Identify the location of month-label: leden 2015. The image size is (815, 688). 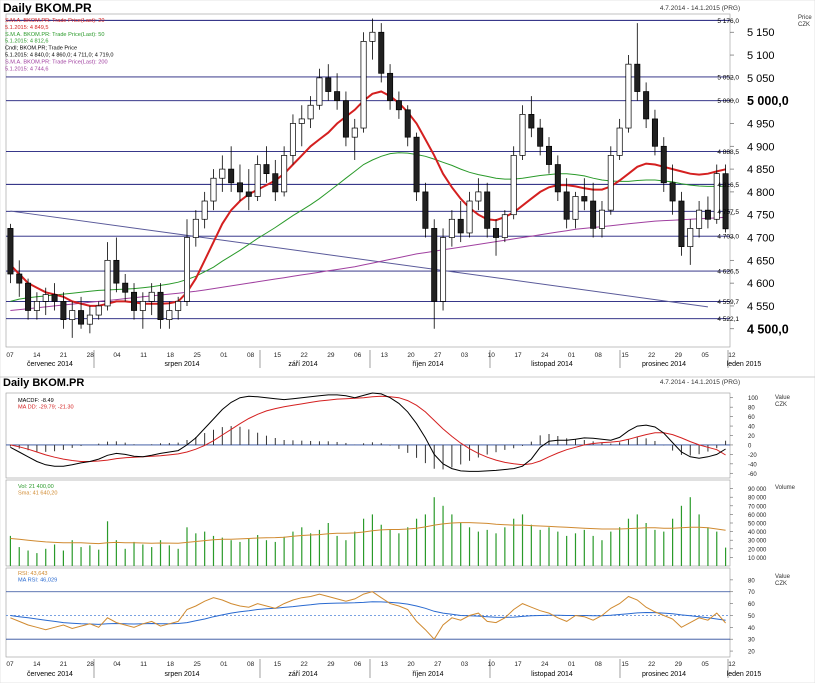
(744, 674).